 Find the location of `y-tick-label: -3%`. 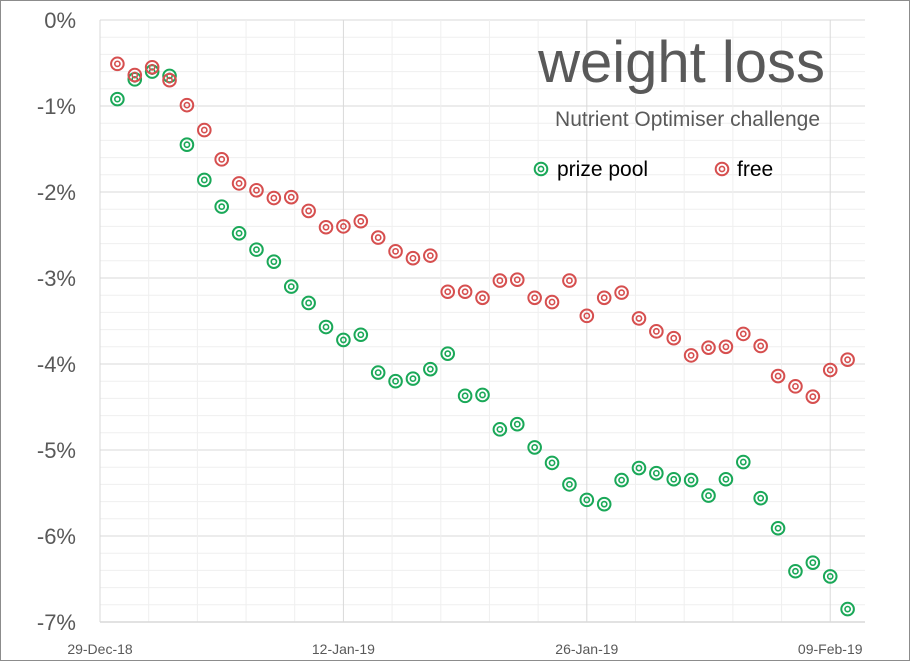

y-tick-label: -3% is located at coordinates (56, 278).